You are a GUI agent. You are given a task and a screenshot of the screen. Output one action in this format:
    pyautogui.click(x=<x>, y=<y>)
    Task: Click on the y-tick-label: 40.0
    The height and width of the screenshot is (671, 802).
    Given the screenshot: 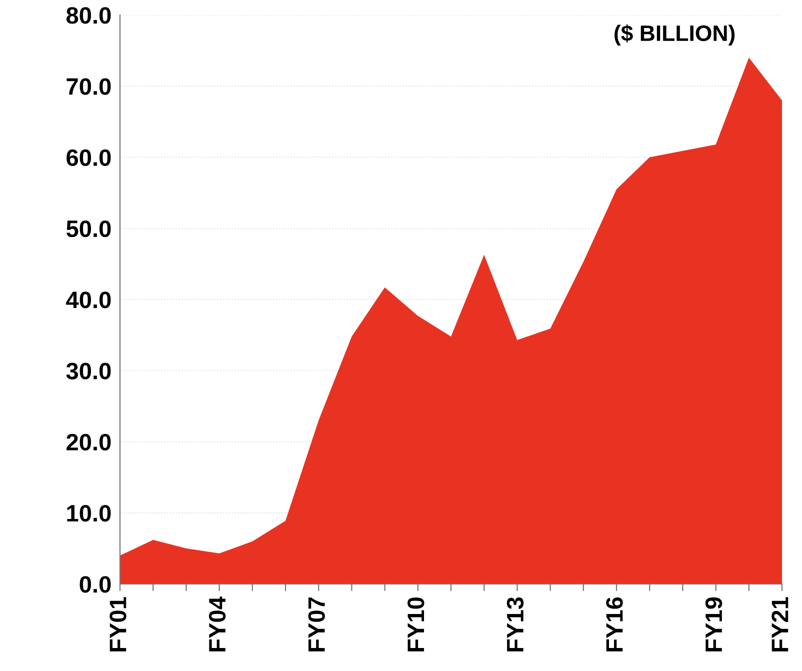 What is the action you would take?
    pyautogui.click(x=88, y=300)
    